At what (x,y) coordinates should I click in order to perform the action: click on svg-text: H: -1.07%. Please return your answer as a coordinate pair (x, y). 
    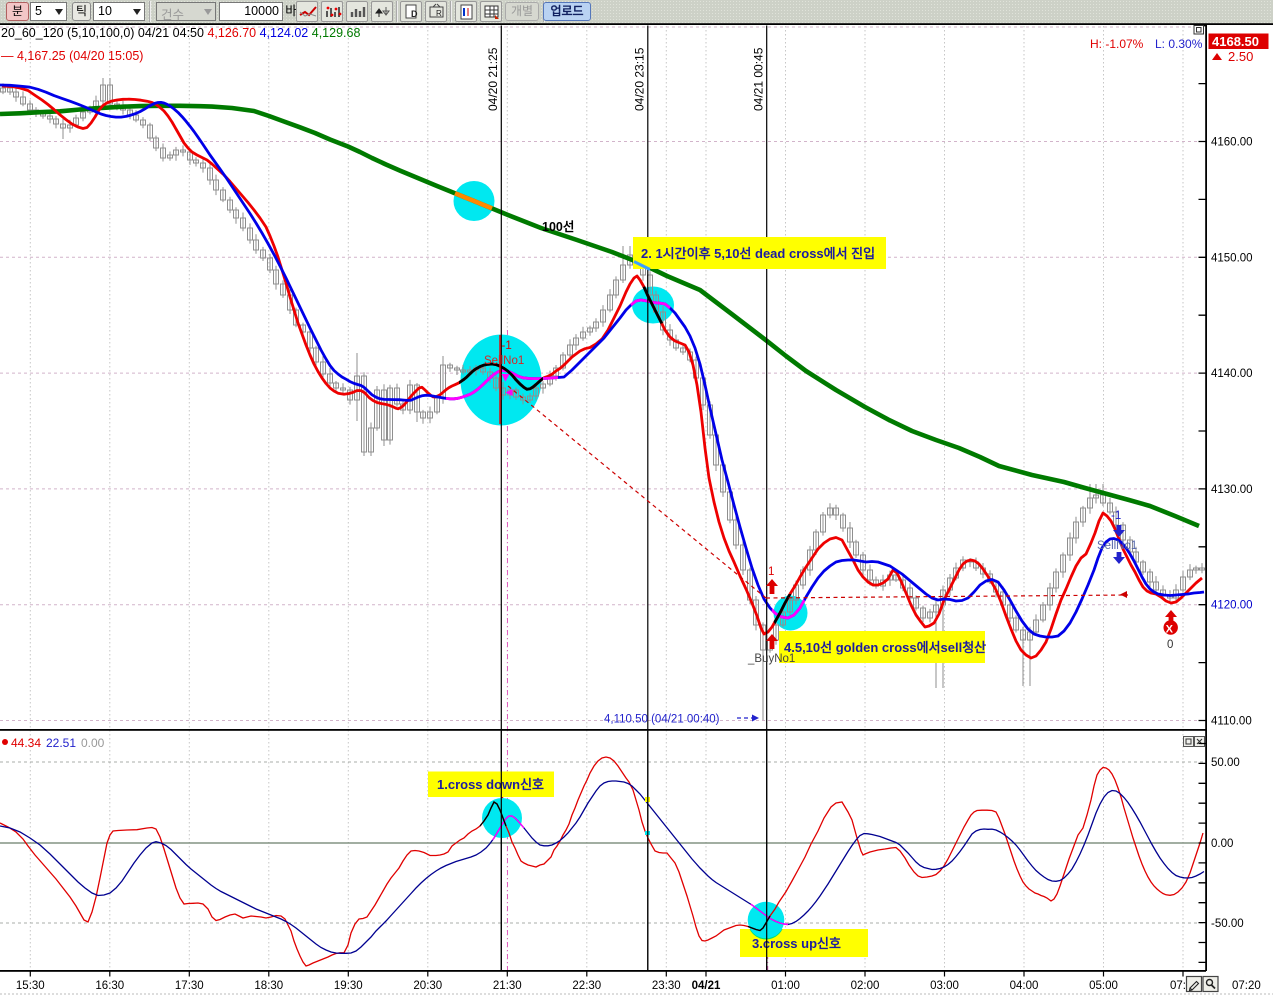
    Looking at the image, I should click on (1117, 44).